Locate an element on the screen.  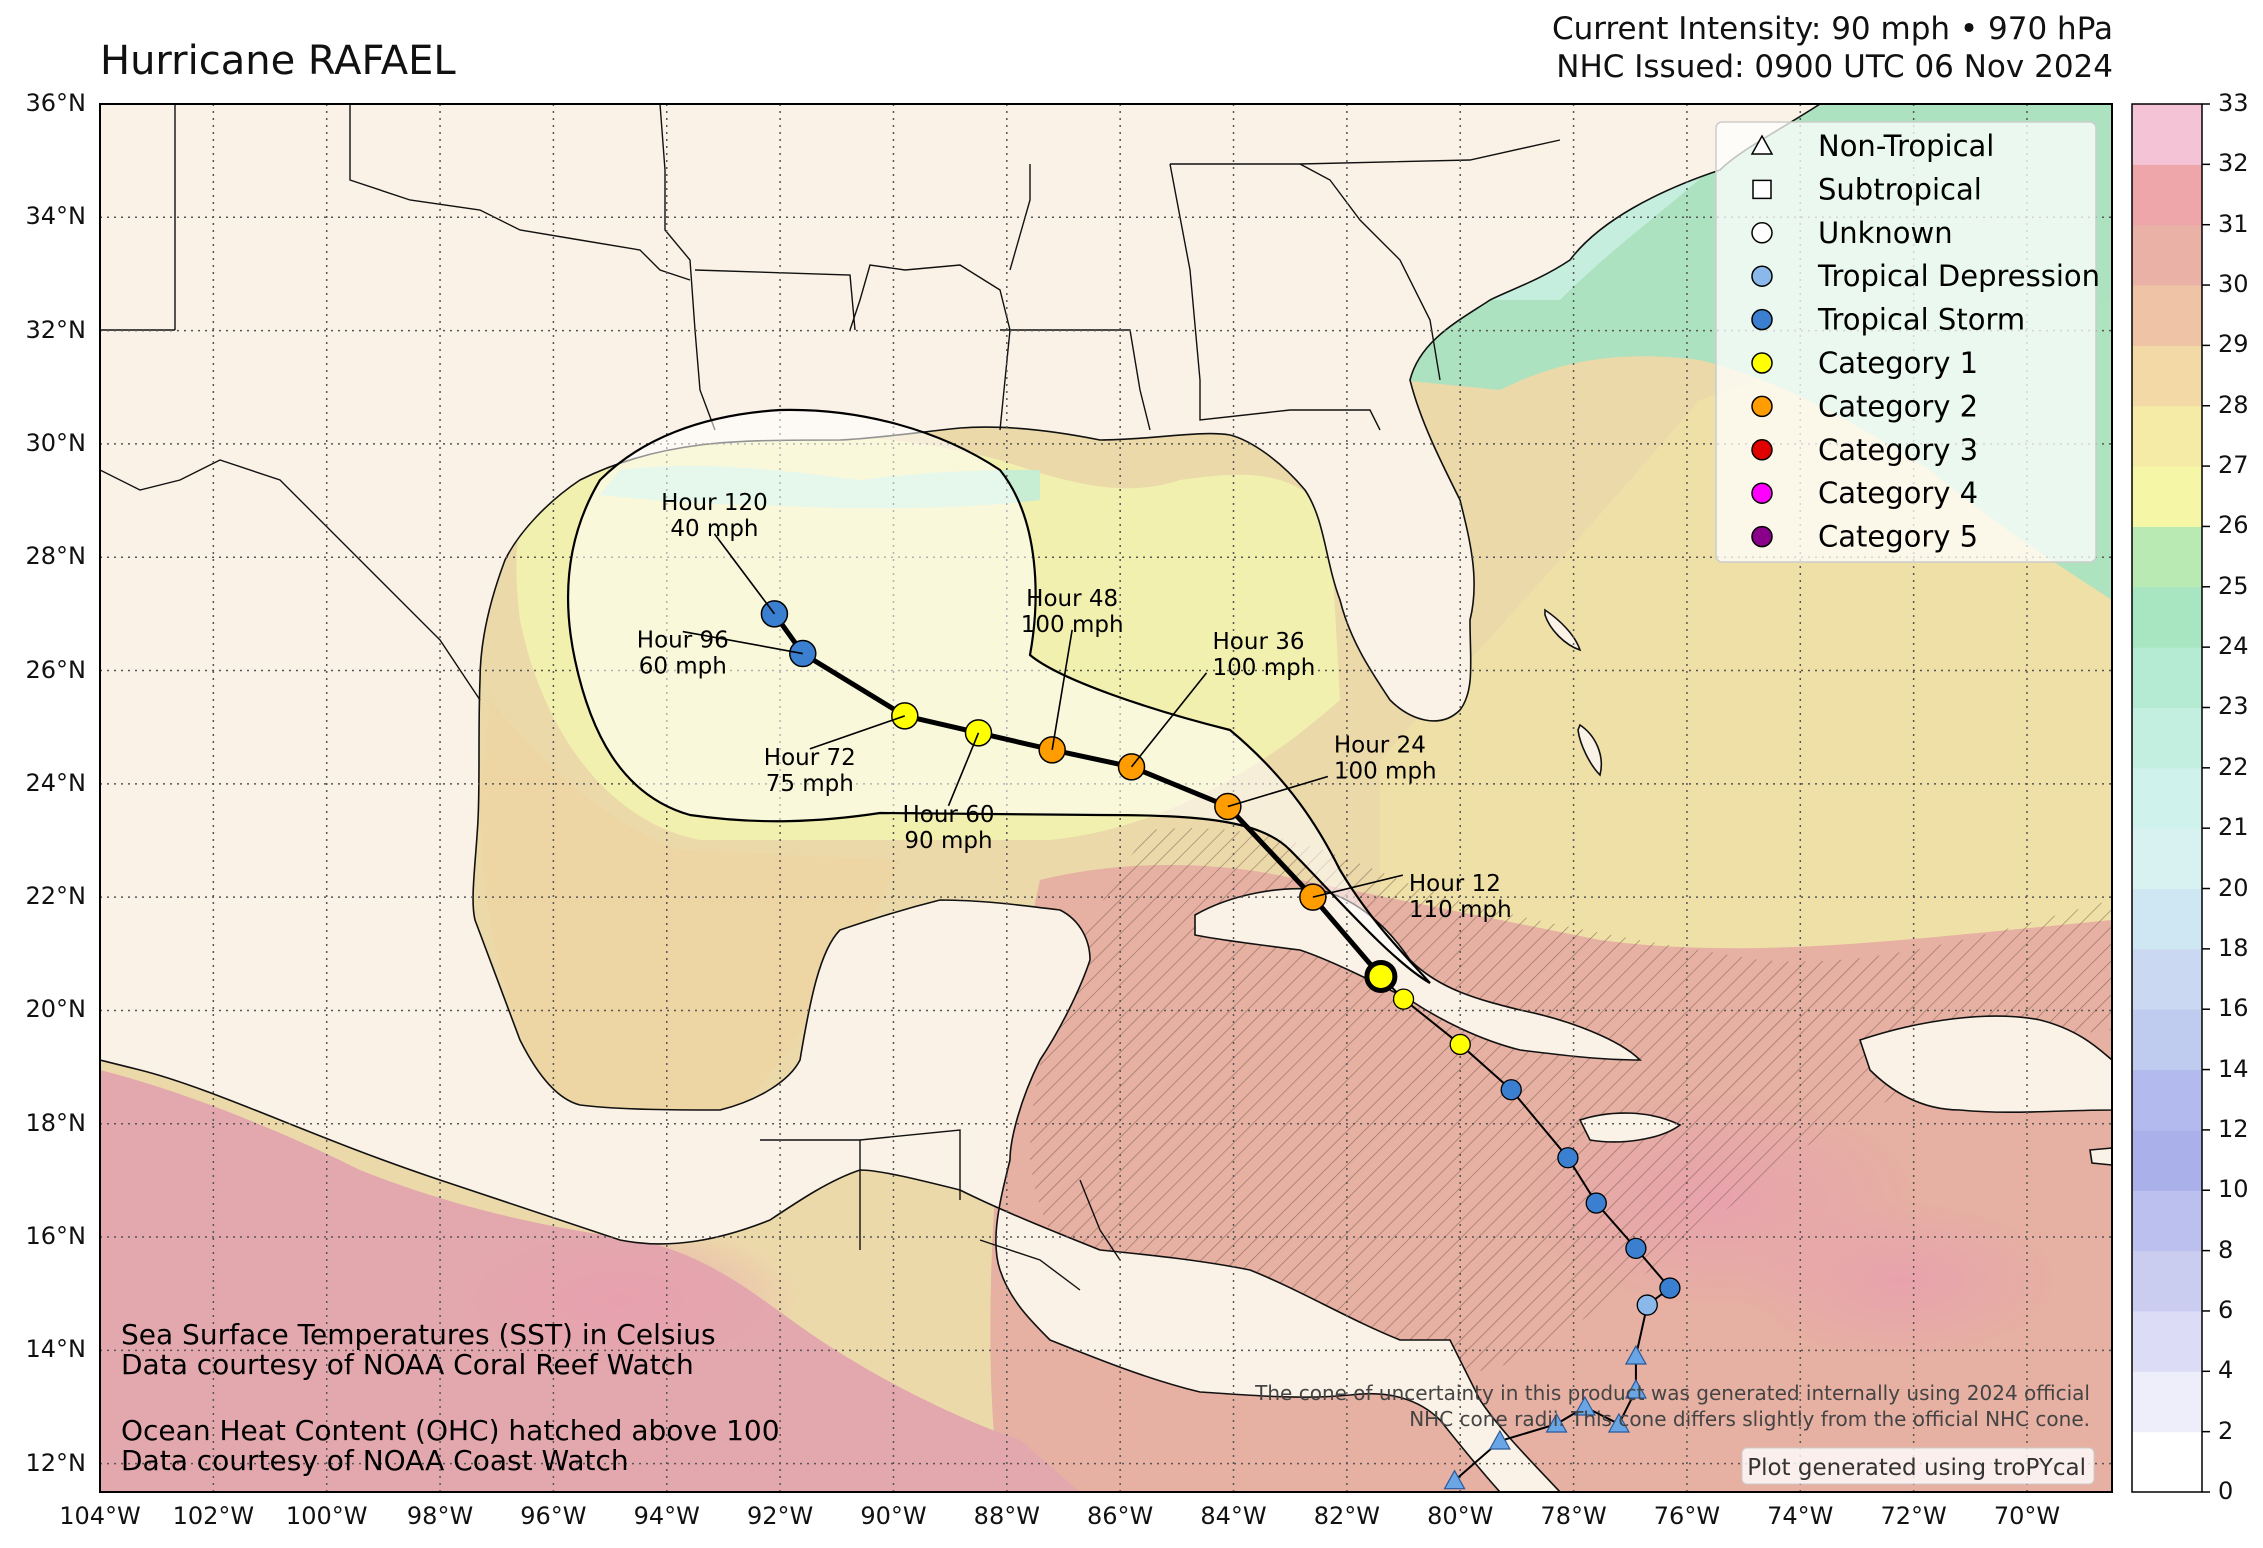
legend-label: Non-Tropical is located at coordinates (1906, 146).